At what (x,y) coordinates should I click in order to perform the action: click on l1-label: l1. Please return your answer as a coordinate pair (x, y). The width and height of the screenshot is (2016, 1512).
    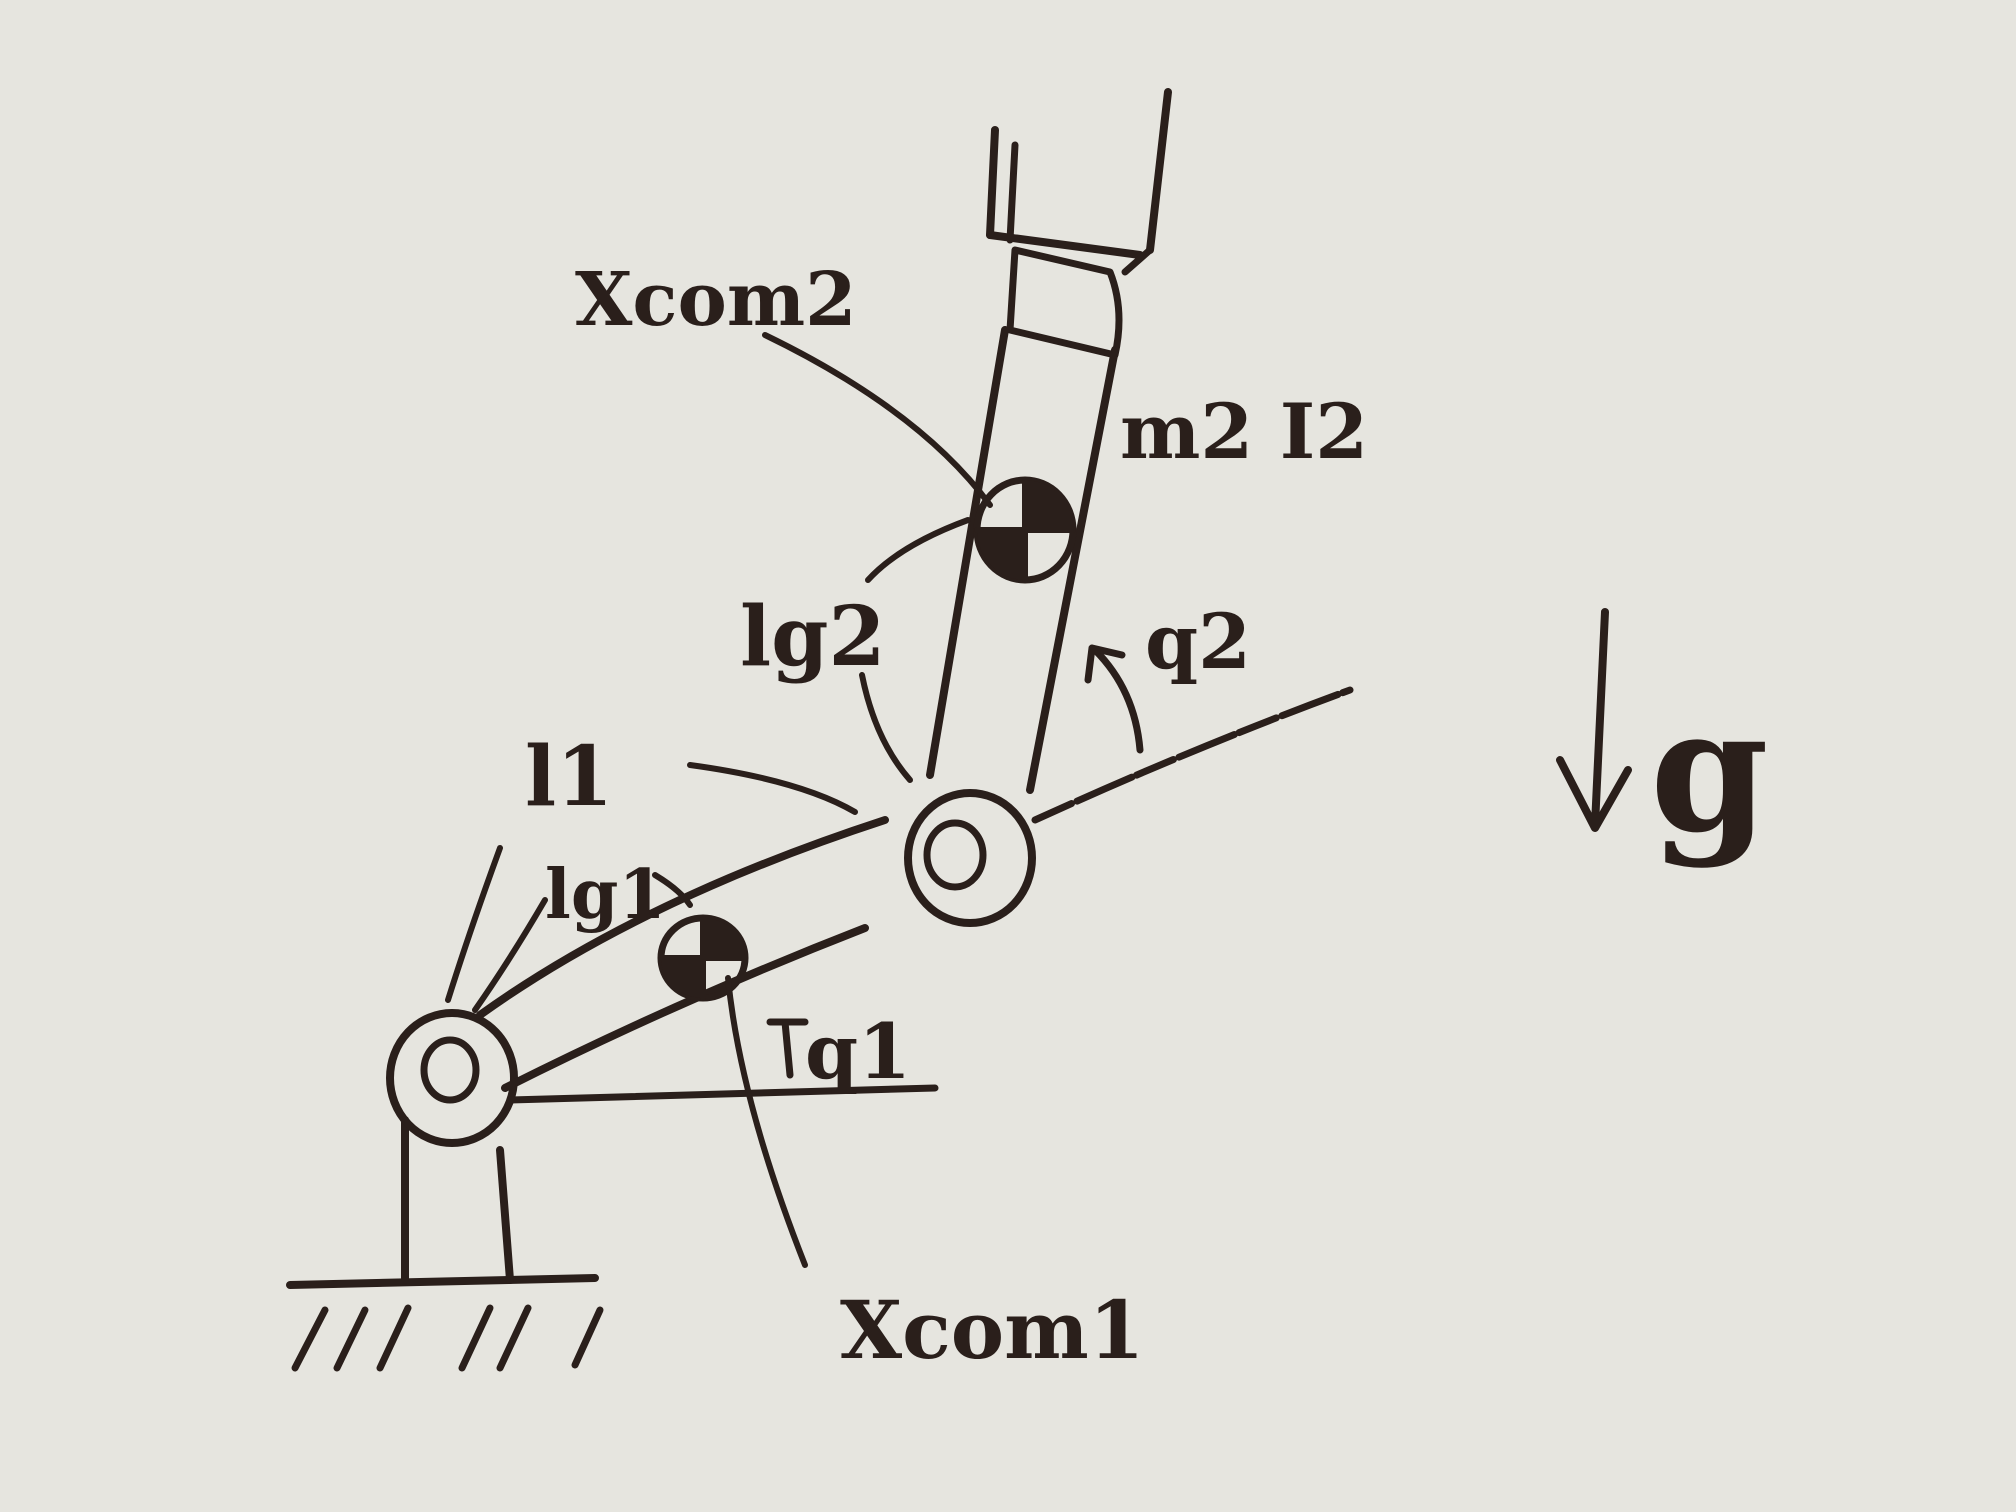
    Looking at the image, I should click on (569, 777).